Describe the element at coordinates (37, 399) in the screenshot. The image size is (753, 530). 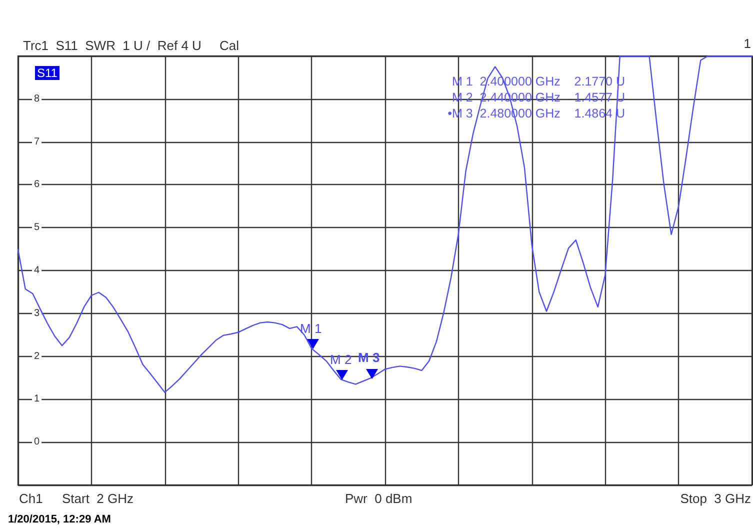
I see `y-tick-label: 1` at that location.